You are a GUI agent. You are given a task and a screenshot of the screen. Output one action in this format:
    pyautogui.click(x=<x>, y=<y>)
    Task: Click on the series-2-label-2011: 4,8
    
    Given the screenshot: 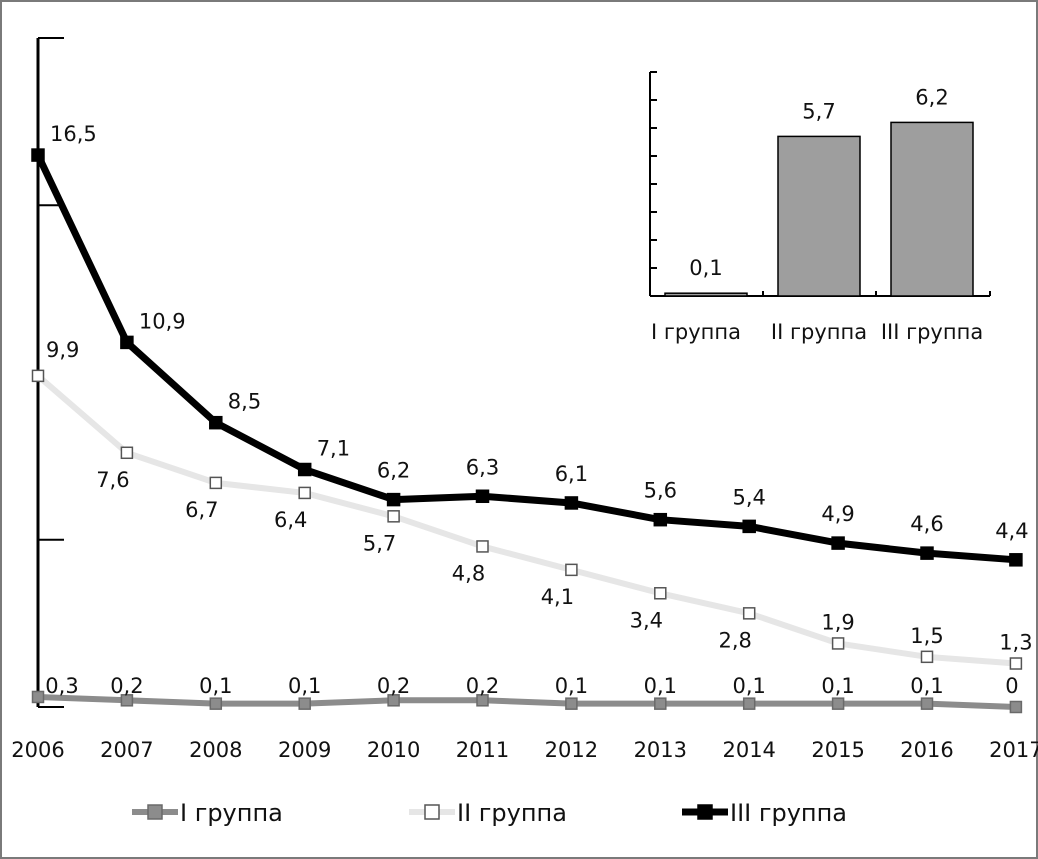 What is the action you would take?
    pyautogui.click(x=468, y=573)
    